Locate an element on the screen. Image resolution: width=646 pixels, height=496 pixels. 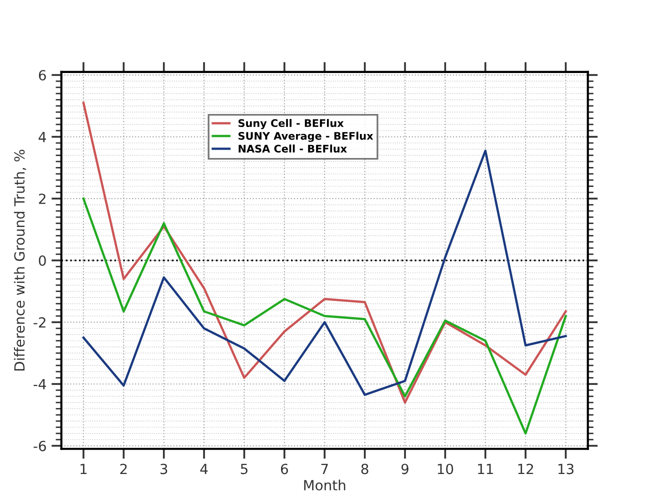
legend-label: SUNY Average - BEFlux is located at coordinates (306, 137).